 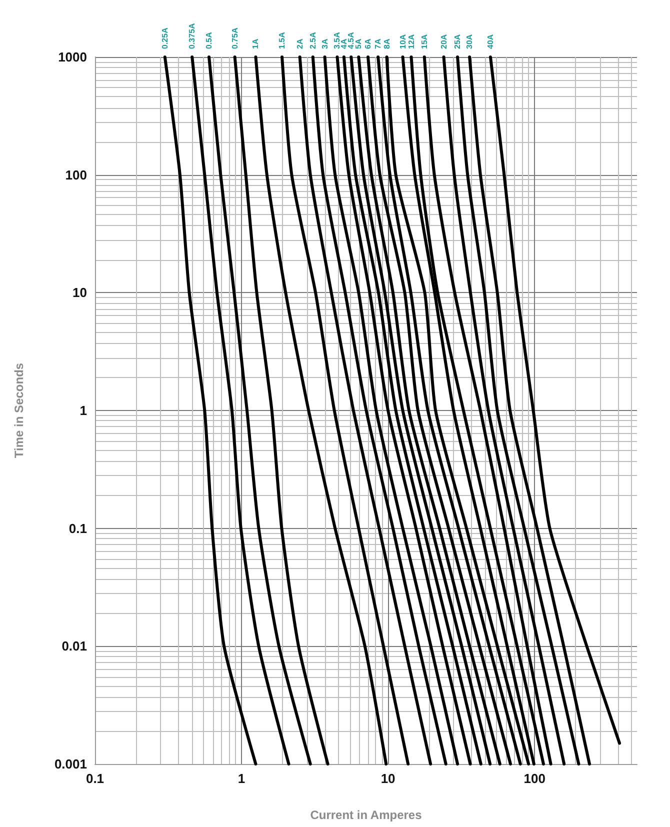 What do you see at coordinates (388, 778) in the screenshot?
I see `x-tick-label: 10` at bounding box center [388, 778].